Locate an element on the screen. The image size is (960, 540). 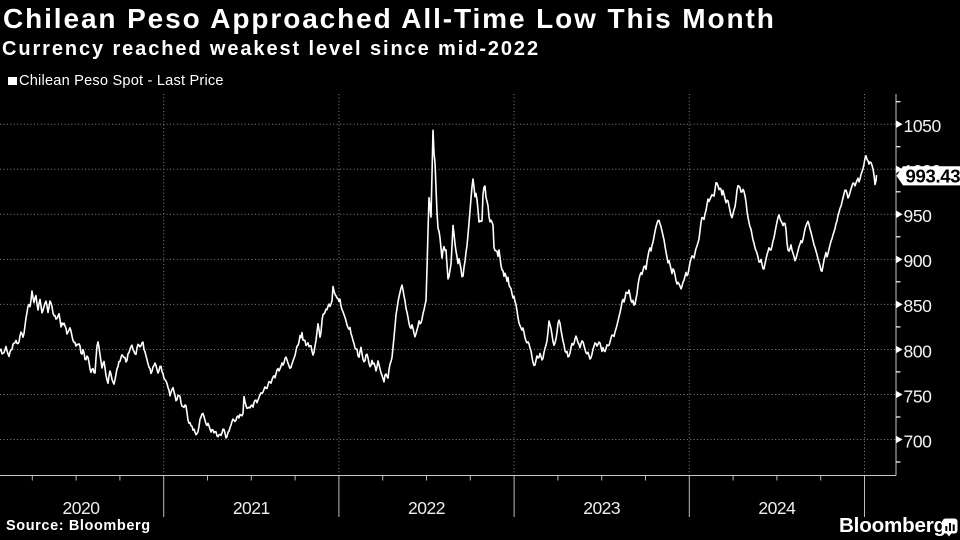
svg-text: 1050 is located at coordinates (923, 126).